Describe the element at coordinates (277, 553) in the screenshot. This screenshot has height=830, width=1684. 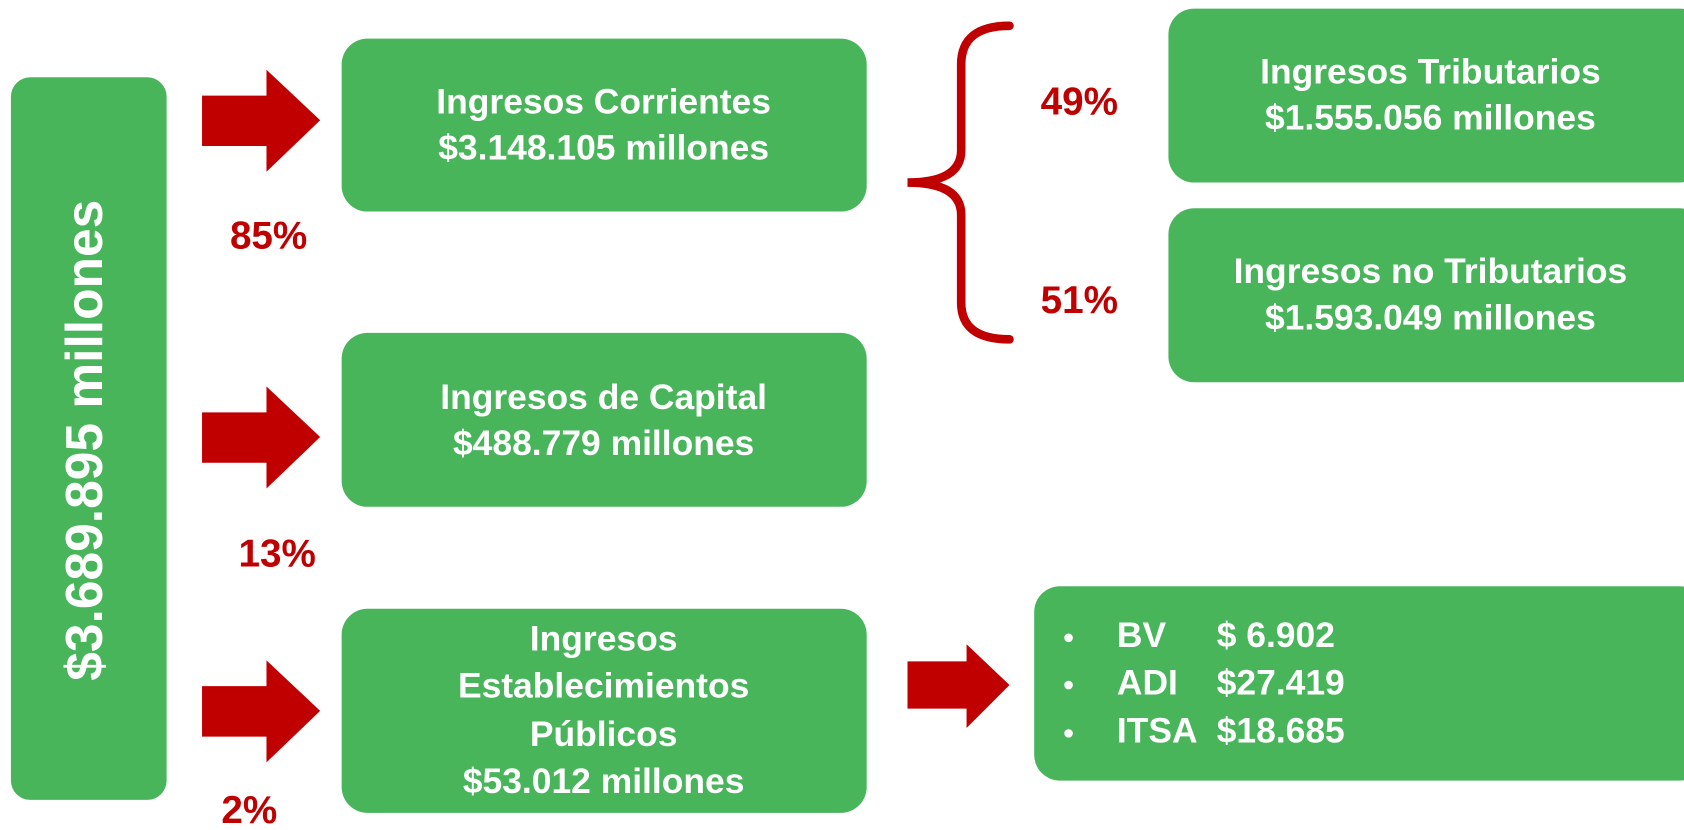
I see `percent: 13%` at that location.